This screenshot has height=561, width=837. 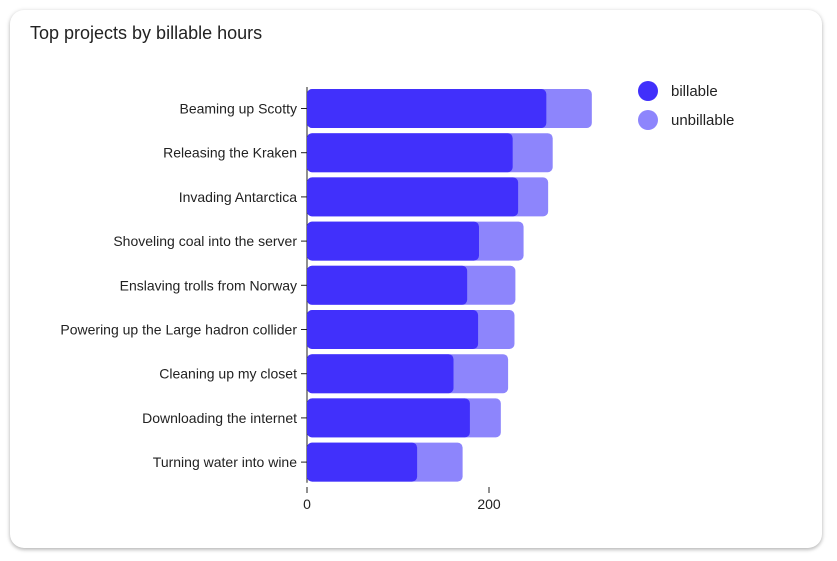 What do you see at coordinates (238, 109) in the screenshot?
I see `y-tick-label: Beaming up Scotty` at bounding box center [238, 109].